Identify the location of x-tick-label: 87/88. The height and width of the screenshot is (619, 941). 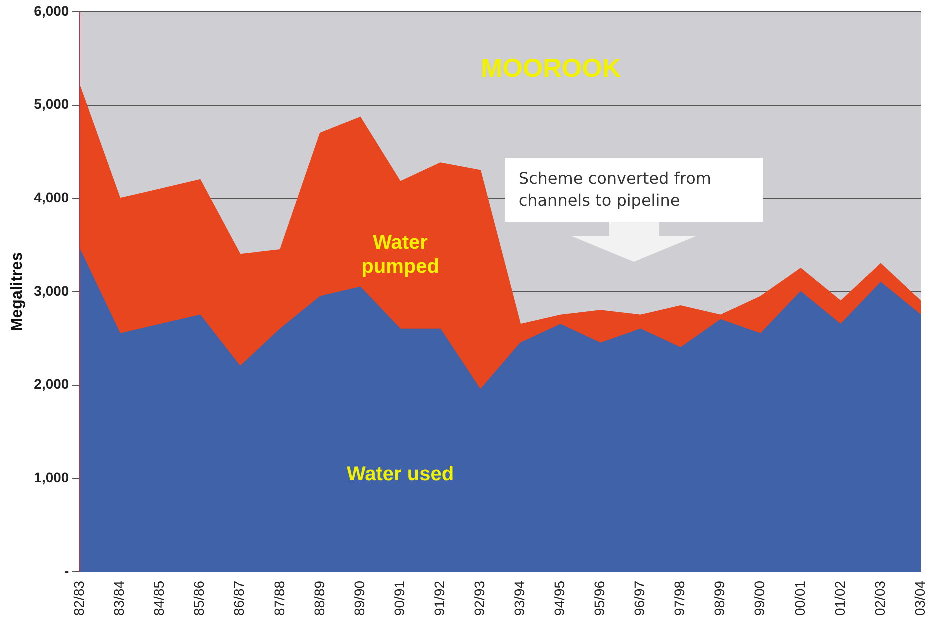
(279, 598).